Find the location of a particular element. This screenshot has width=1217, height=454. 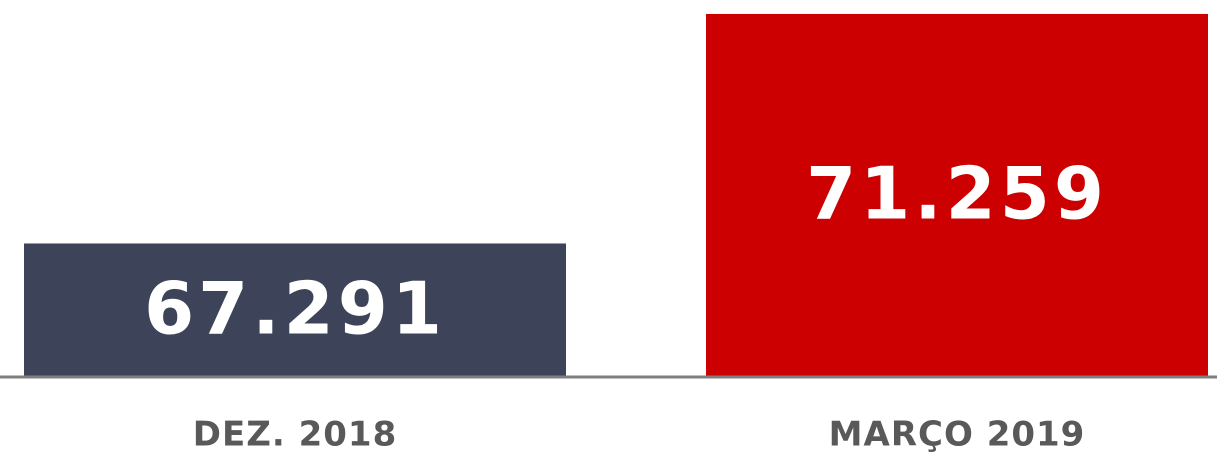

value-label: 71.259 is located at coordinates (957, 193).